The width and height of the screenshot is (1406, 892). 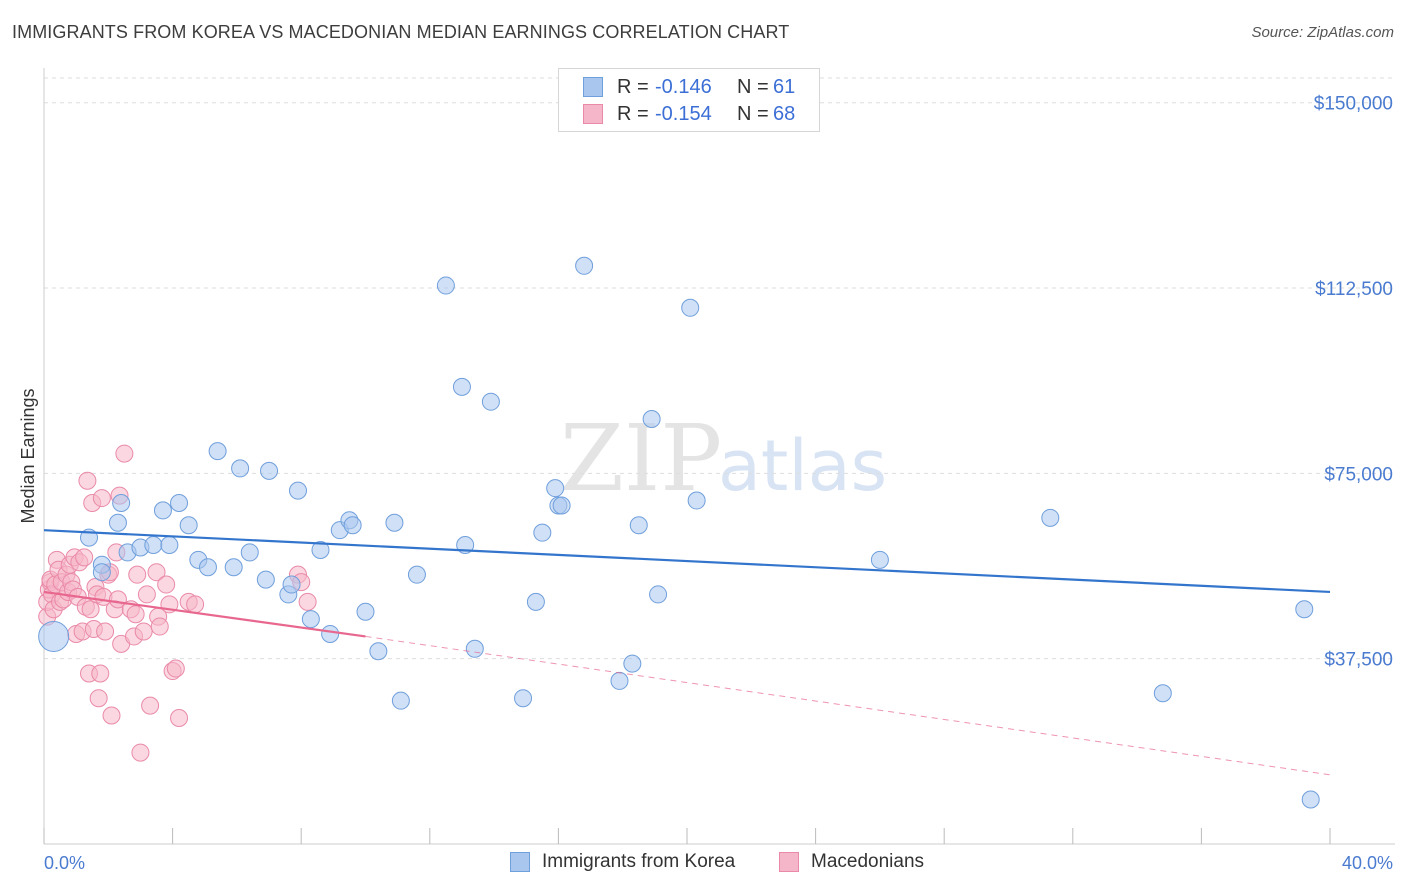 I want to click on legend-row-korea: R = -0.146 N = 61, so click(x=689, y=87).